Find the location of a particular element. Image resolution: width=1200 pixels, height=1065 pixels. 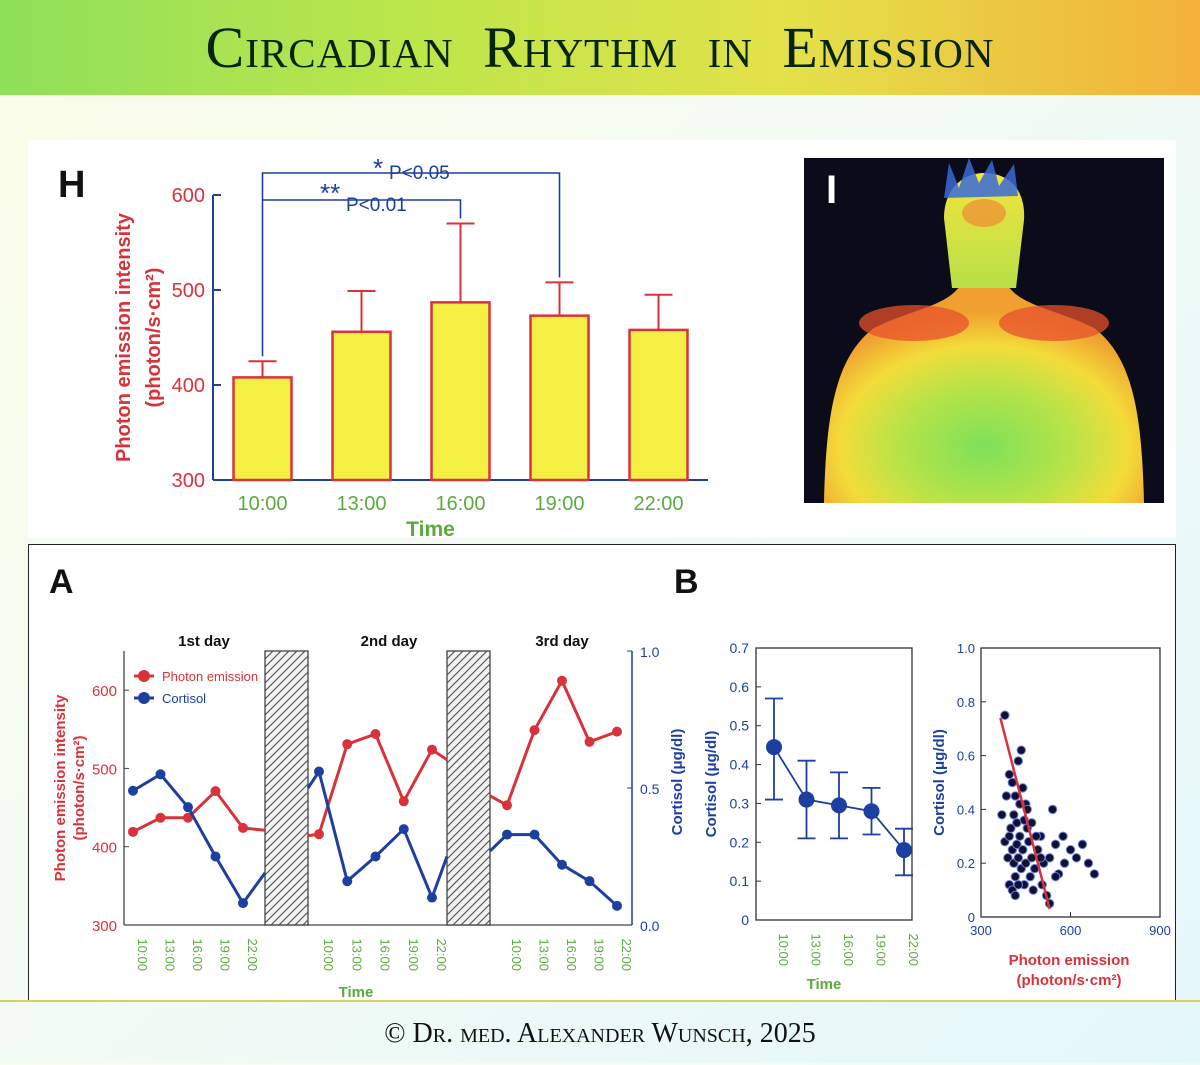

y-tick-label-right: 0.5 is located at coordinates (650, 789).